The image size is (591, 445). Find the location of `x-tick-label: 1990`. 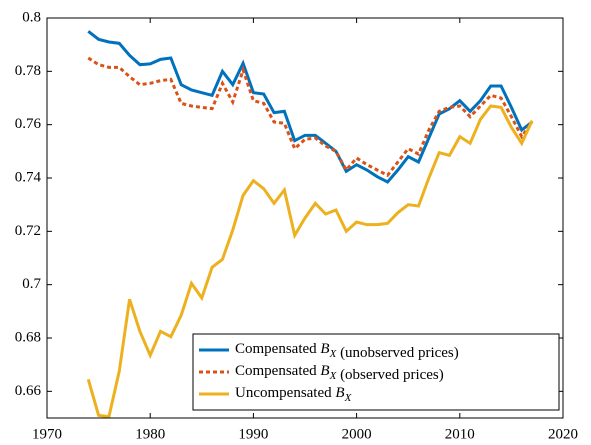

x-tick-label: 1990 is located at coordinates (253, 434).